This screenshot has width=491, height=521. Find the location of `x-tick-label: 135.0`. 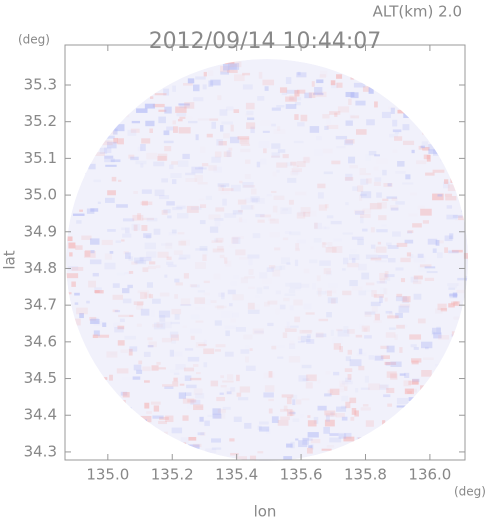

x-tick-label: 135.0 is located at coordinates (107, 475).